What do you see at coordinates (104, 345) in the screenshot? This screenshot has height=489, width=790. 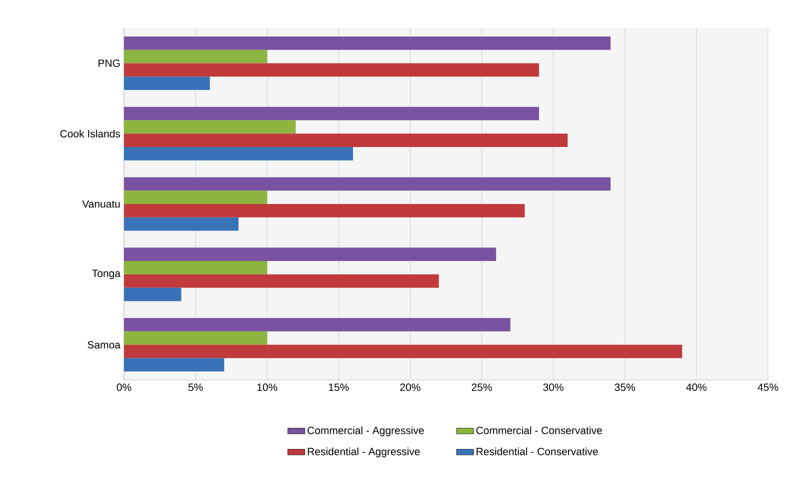 I see `y-tick-label: Samoa` at bounding box center [104, 345].